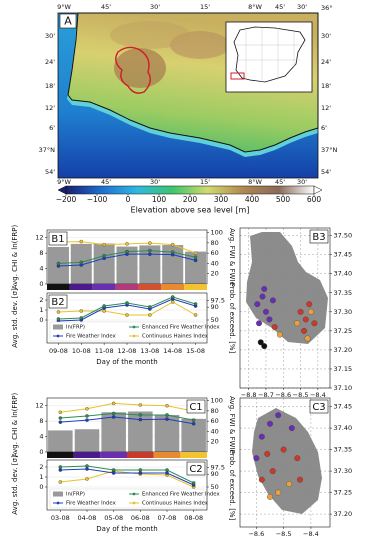  What do you see at coordinates (343, 236) in the screenshot?
I see `y-tick-label: 37.50` at bounding box center [343, 236].